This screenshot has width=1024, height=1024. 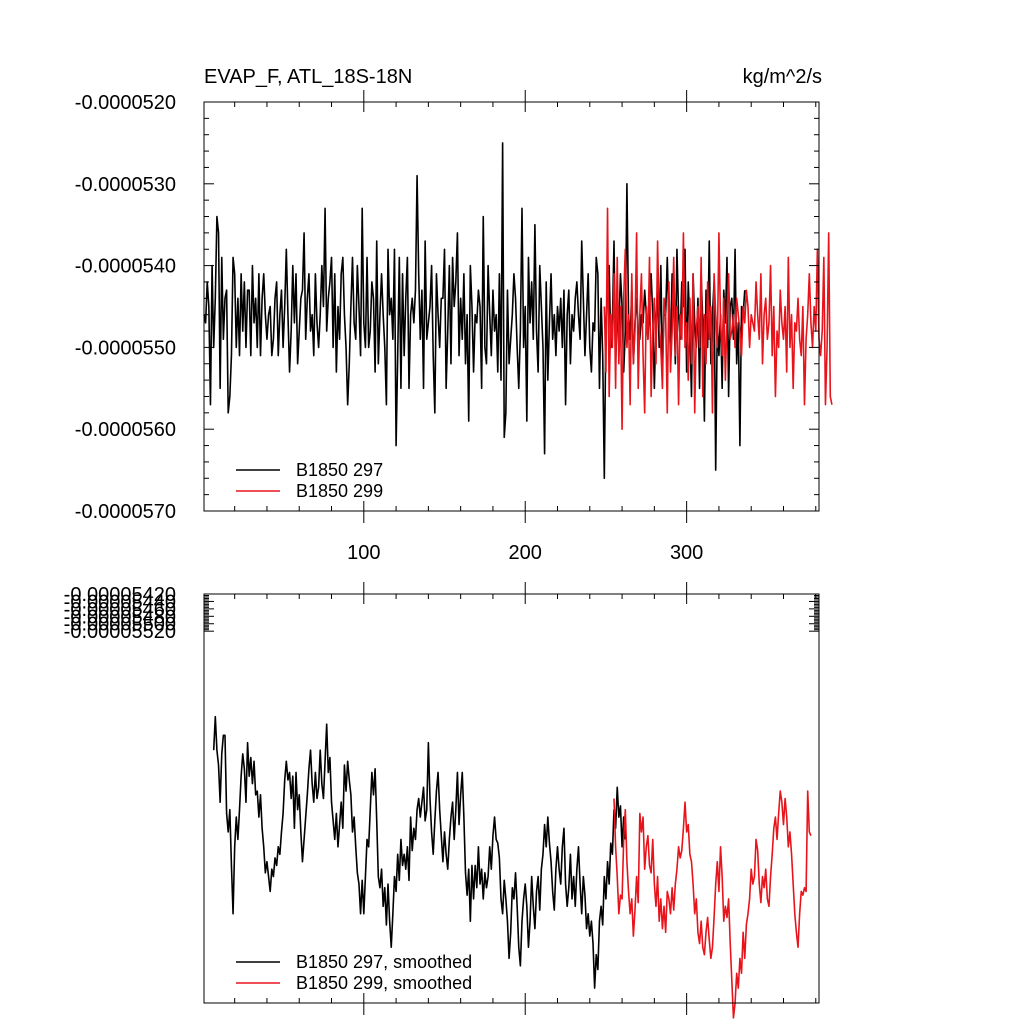 I want to click on series-line-b1850-299-smoothed, so click(x=712, y=904).